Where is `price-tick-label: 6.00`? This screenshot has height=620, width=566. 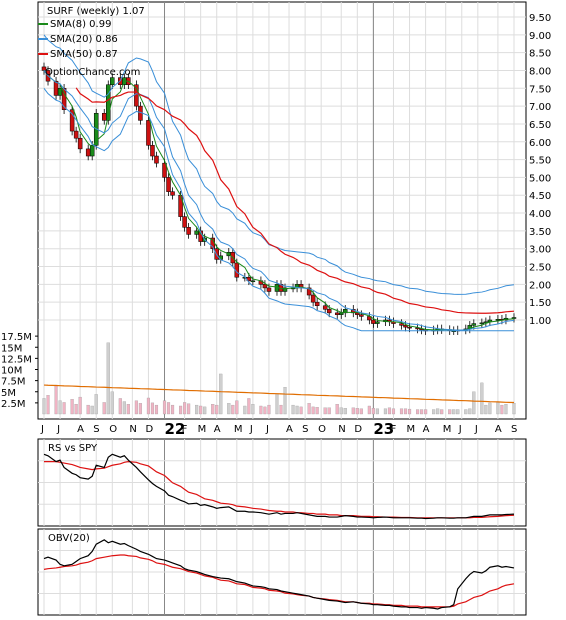 price-tick-label: 6.00 is located at coordinates (540, 143).